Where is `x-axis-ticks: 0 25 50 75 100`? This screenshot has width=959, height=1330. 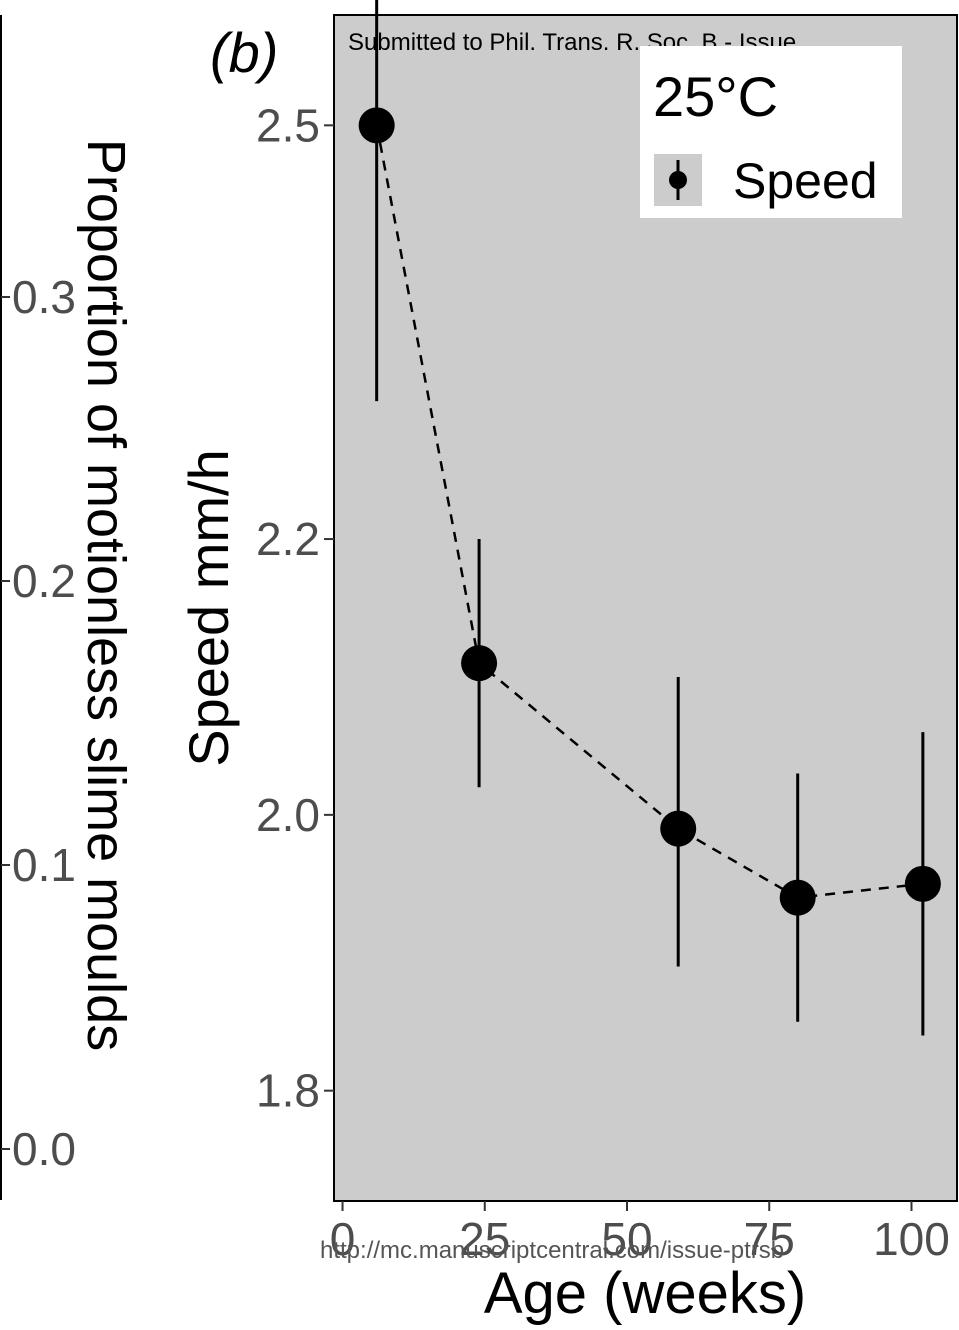
x-axis-ticks: 0 25 50 75 100 is located at coordinates (640, 1233).